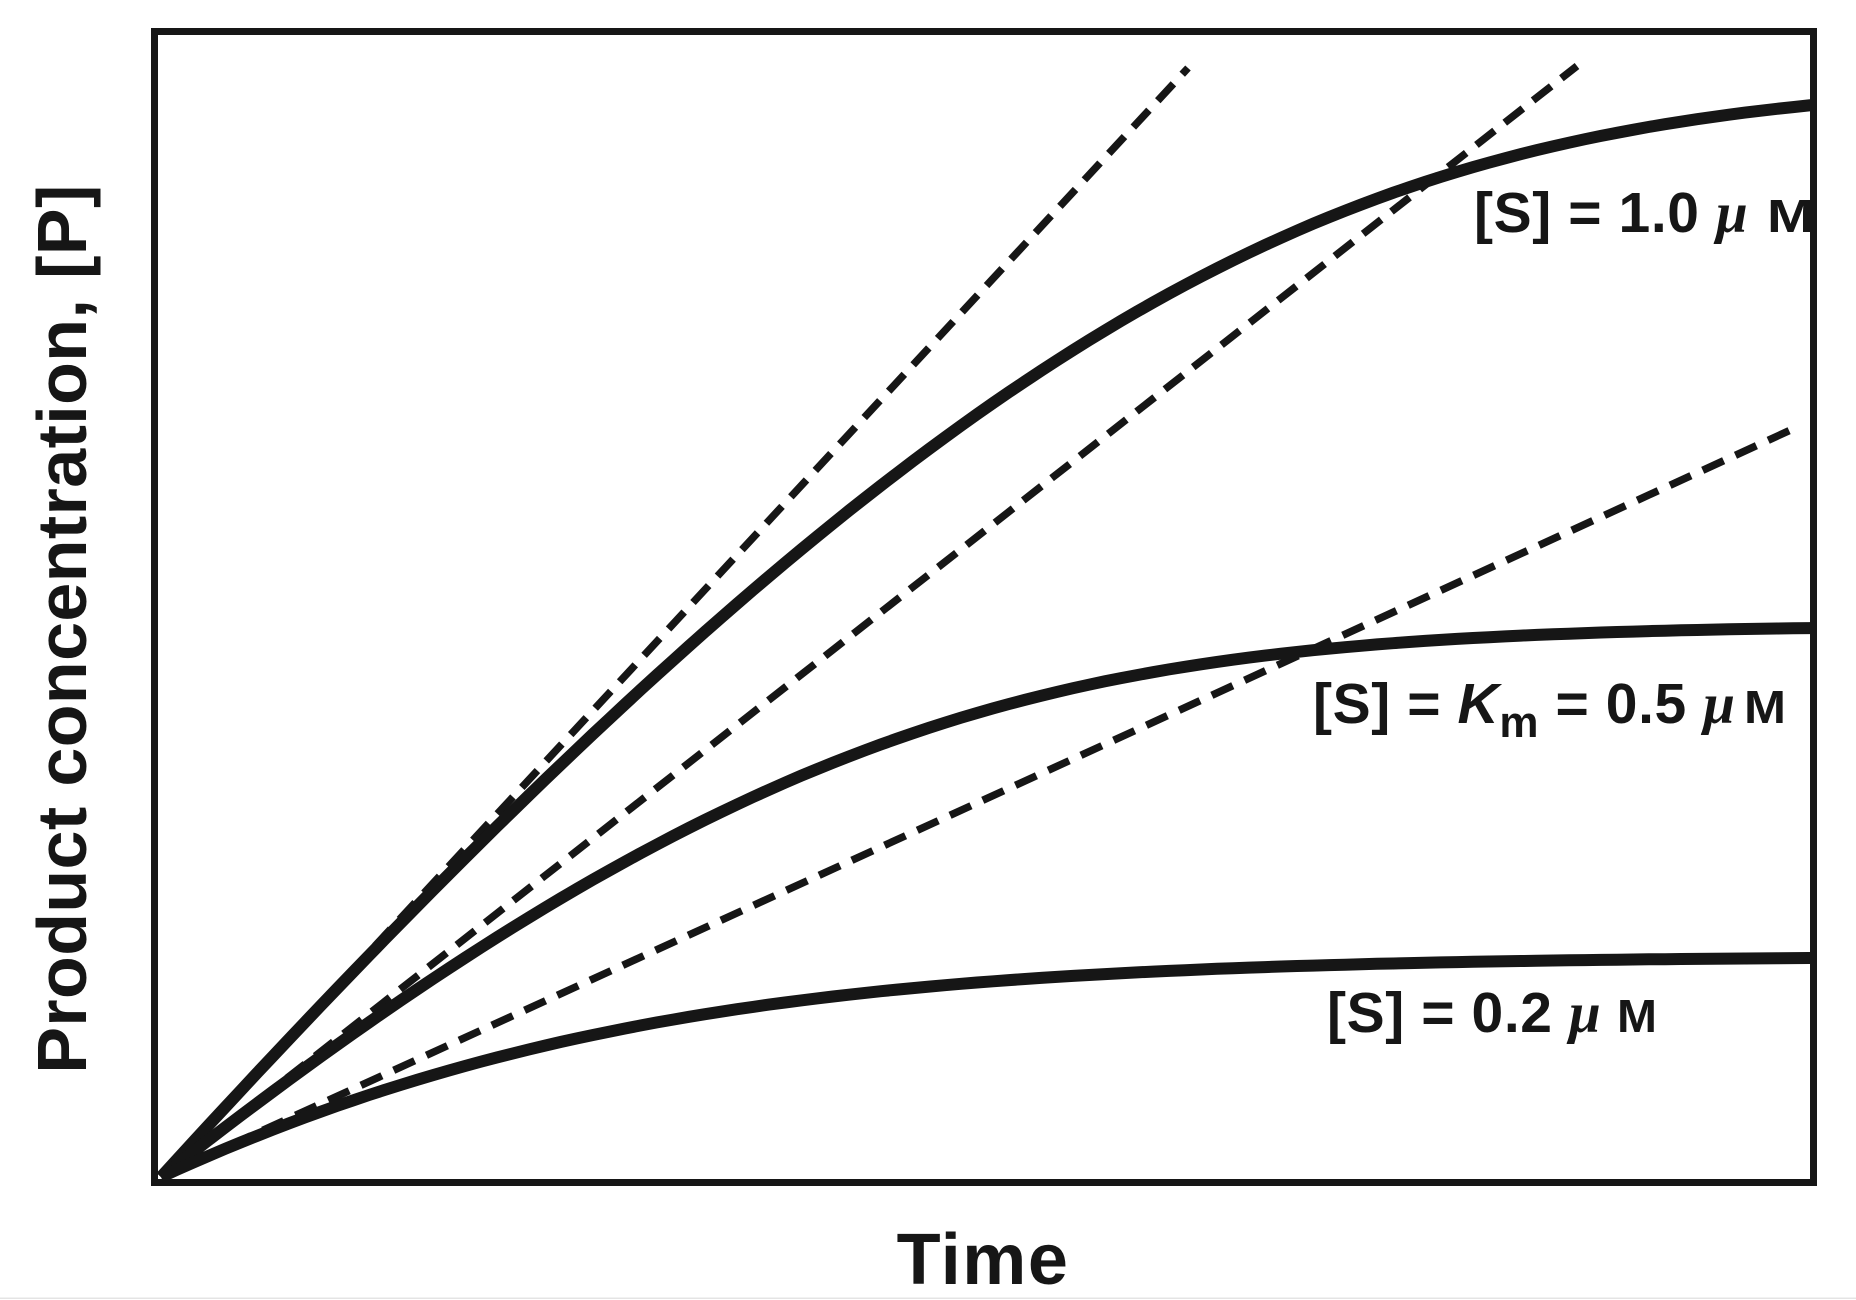  What do you see at coordinates (1464, 1013) in the screenshot?
I see `svg-text: [S] = 0.2 μ` at bounding box center [1464, 1013].